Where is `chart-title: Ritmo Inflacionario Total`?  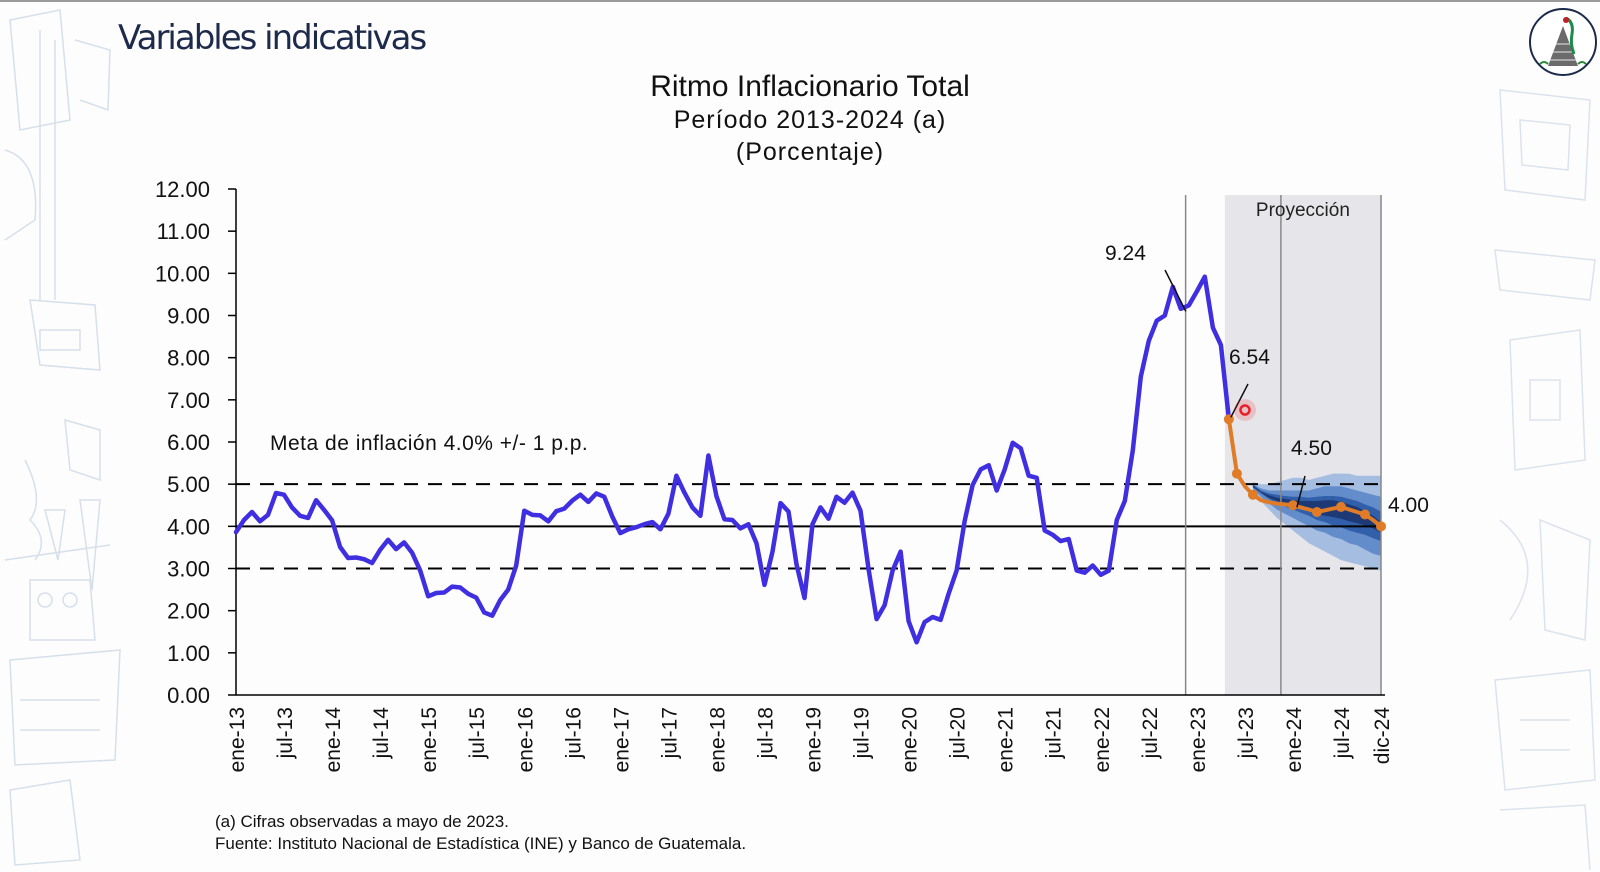 chart-title: Ritmo Inflacionario Total is located at coordinates (810, 86).